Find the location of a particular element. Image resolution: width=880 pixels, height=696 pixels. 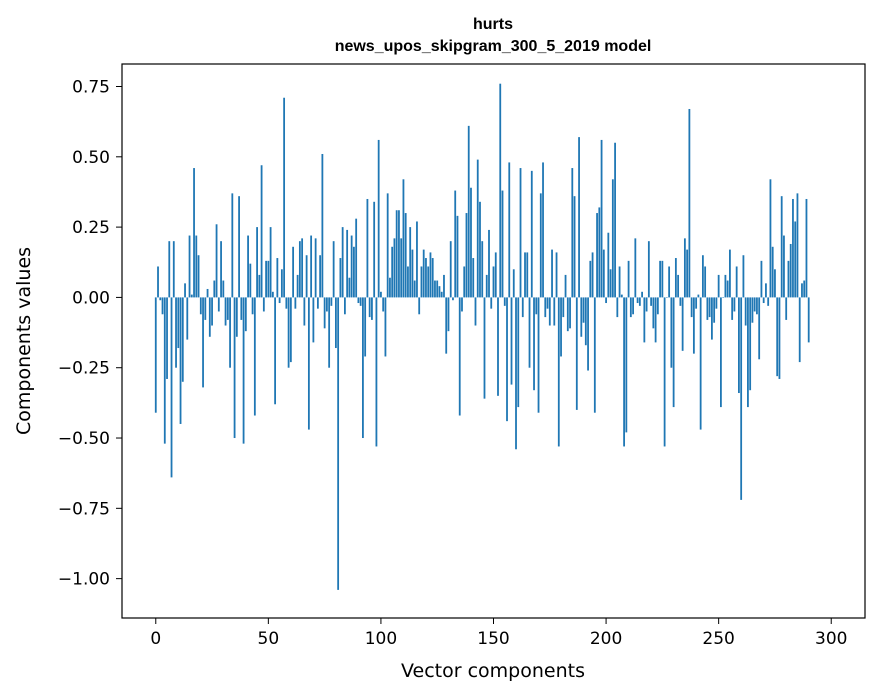

x-axis-label: Vector components is located at coordinates (493, 671).